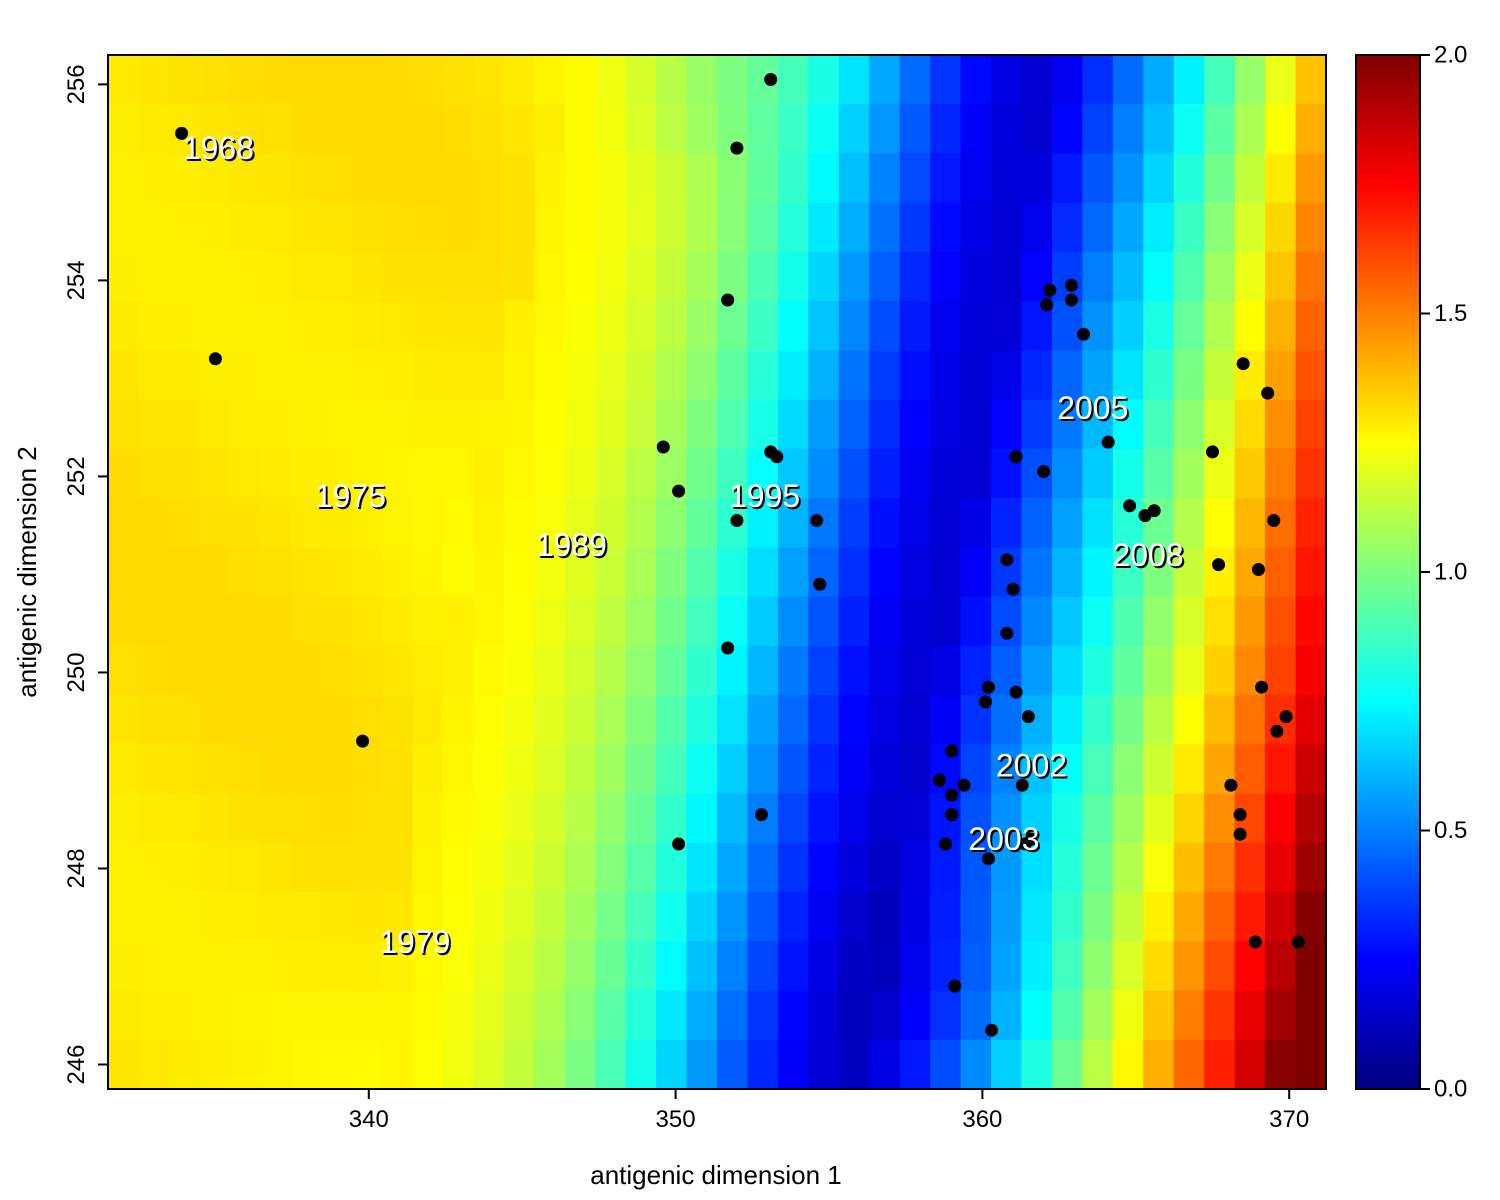 Image resolution: width=1500 pixels, height=1200 pixels. I want to click on year-label: 1975, so click(350, 496).